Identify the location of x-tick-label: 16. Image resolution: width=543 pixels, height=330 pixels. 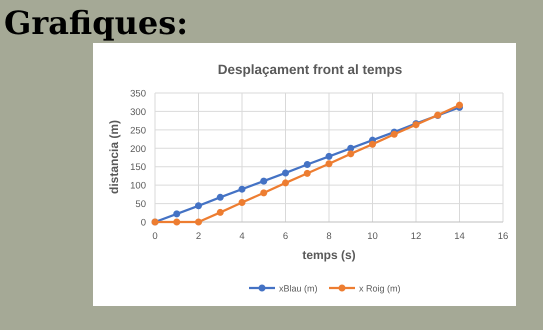
(503, 236).